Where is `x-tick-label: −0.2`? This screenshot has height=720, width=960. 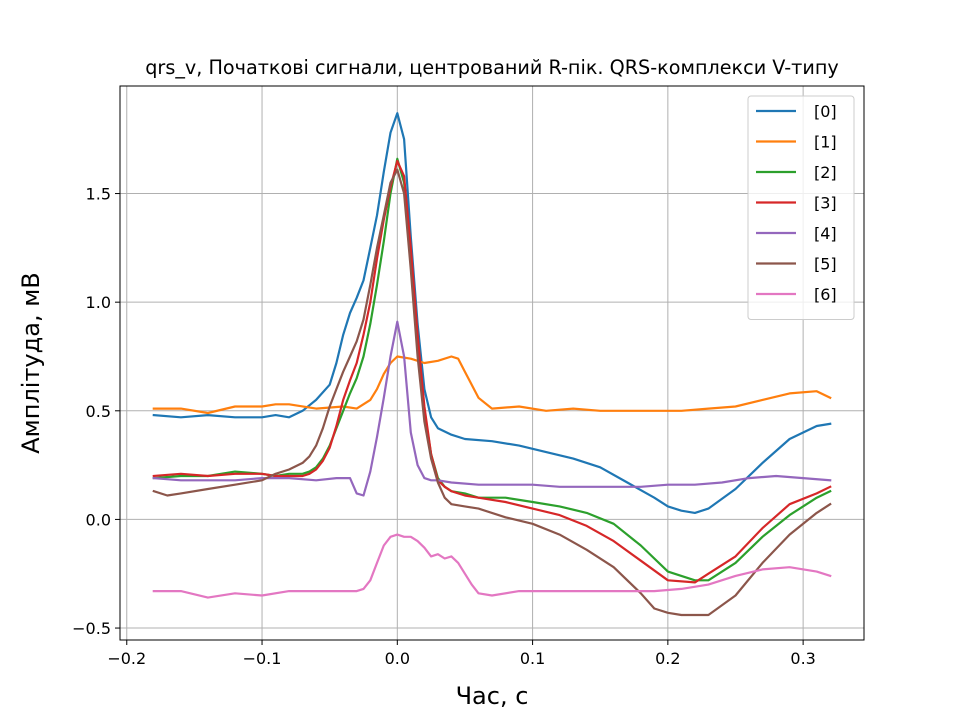
x-tick-label: −0.2 is located at coordinates (126, 658).